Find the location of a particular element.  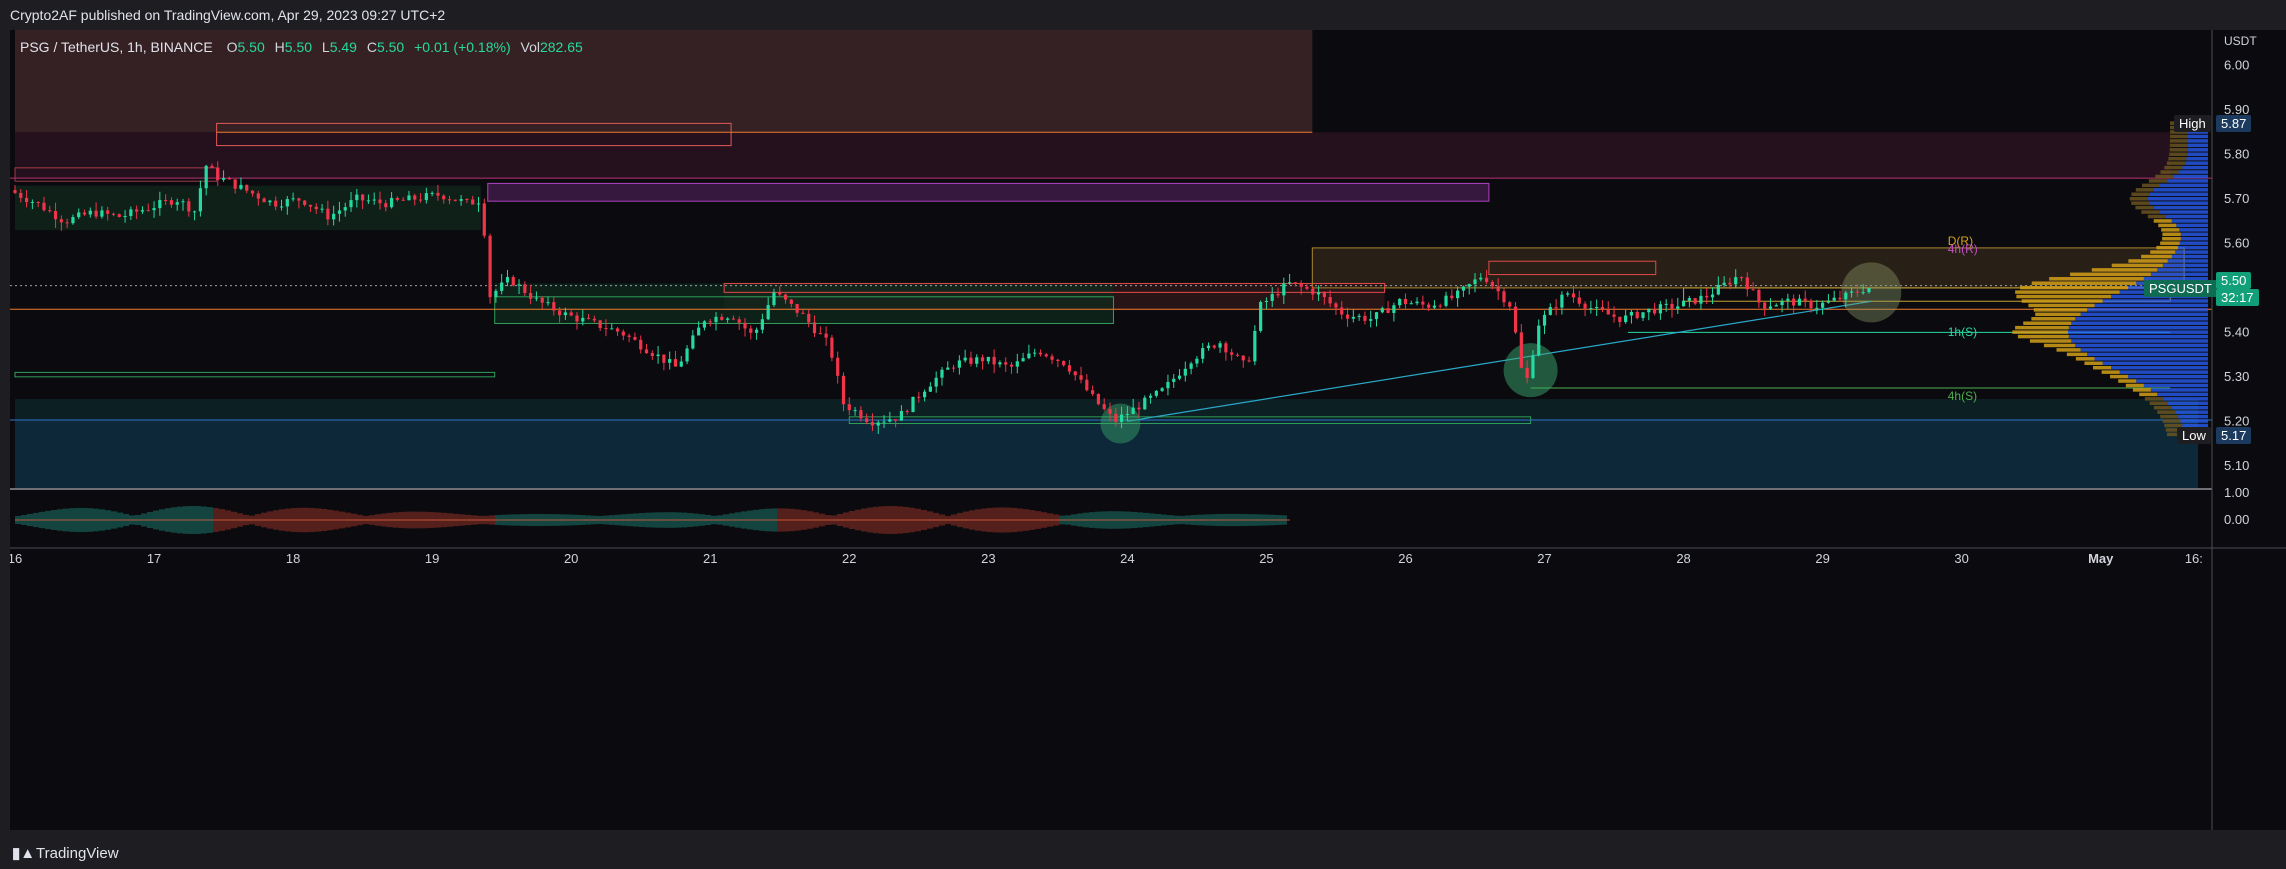

vol-label: Vol is located at coordinates (530, 47).